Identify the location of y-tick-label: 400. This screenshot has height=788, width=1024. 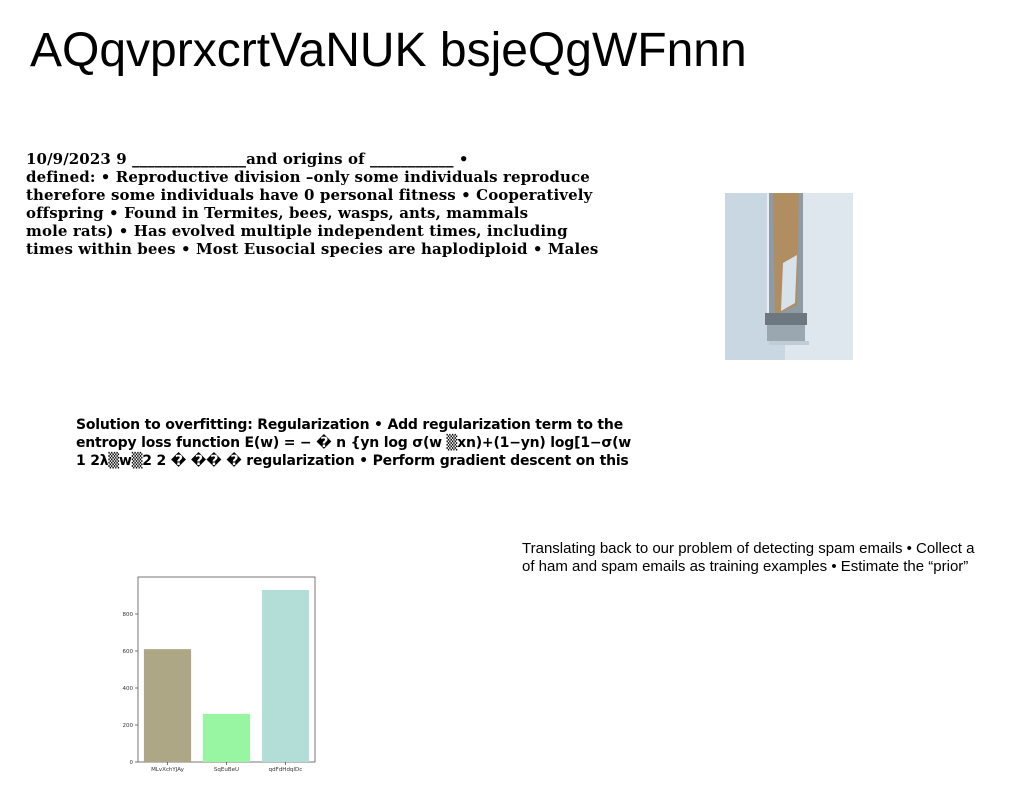
(128, 689).